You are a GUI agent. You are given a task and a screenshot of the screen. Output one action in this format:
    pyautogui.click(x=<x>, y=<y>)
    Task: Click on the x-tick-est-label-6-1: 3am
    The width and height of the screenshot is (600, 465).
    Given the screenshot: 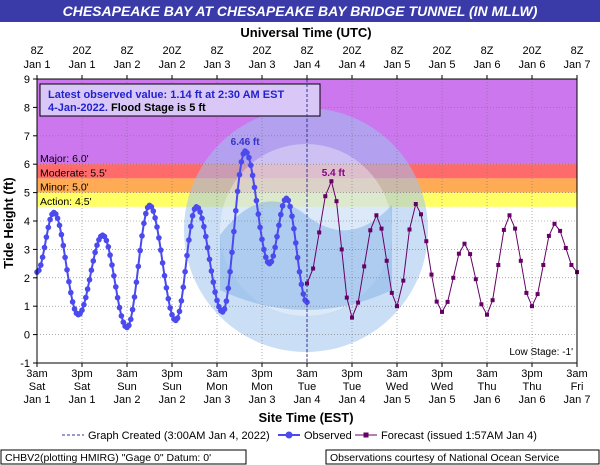 What is the action you would take?
    pyautogui.click(x=306, y=374)
    